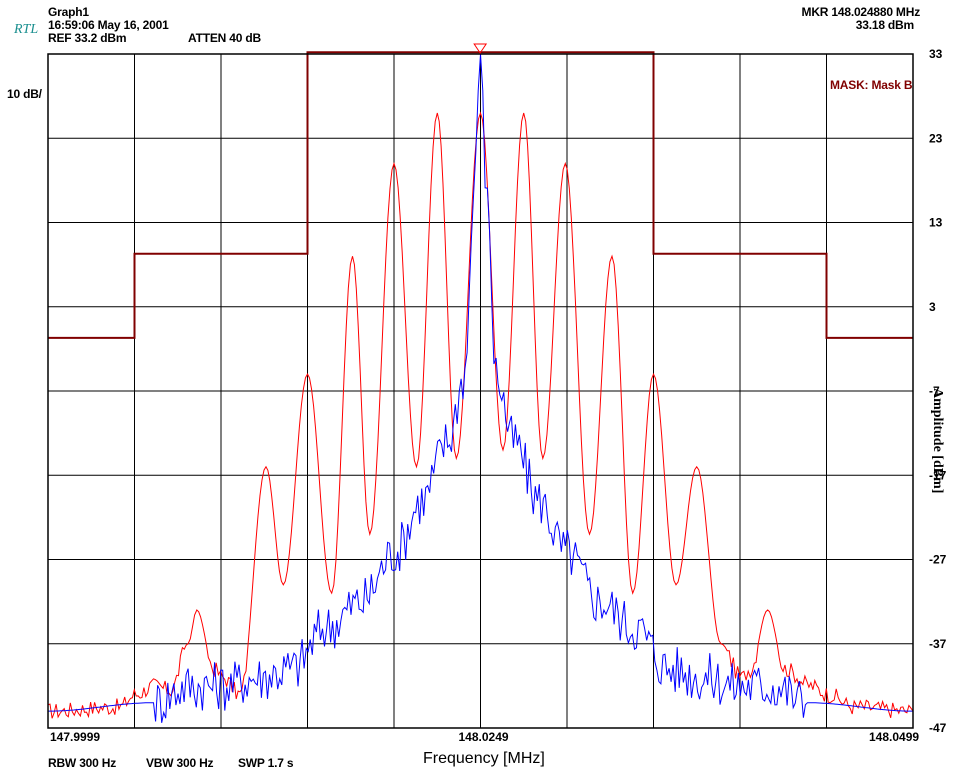  I want to click on y-tick-label: -27, so click(938, 560).